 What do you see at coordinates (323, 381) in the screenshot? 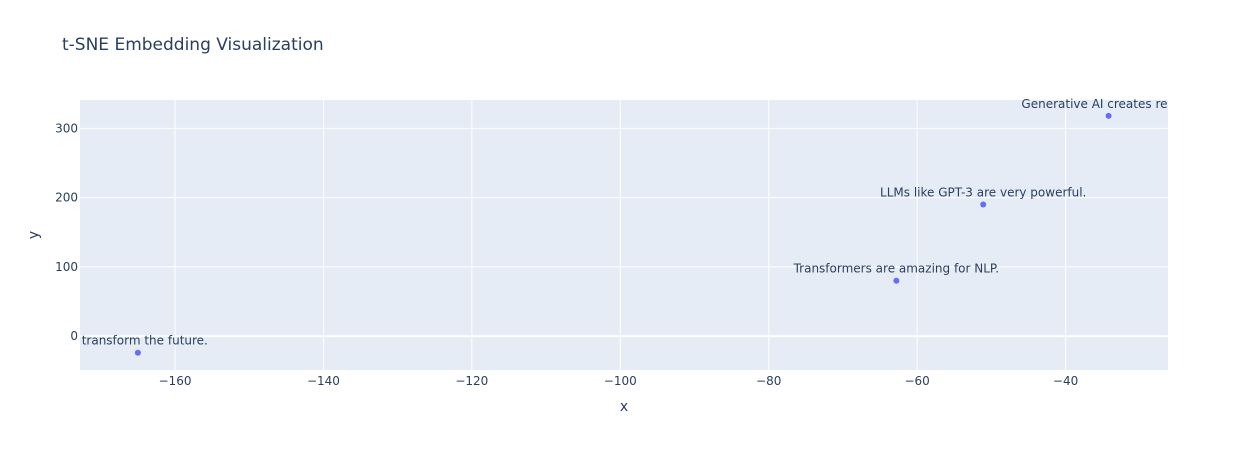
I see `x-tick-label: −140` at bounding box center [323, 381].